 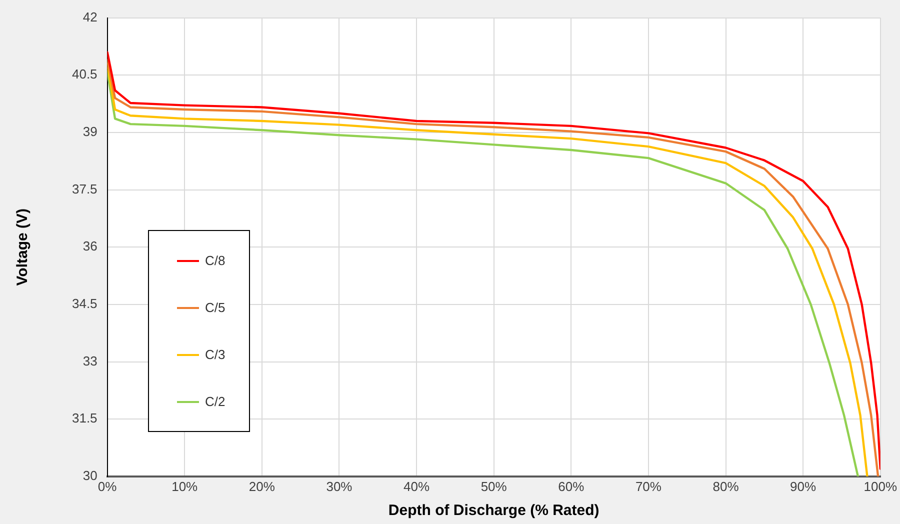 I want to click on x-tick-label: 20%, so click(x=262, y=486).